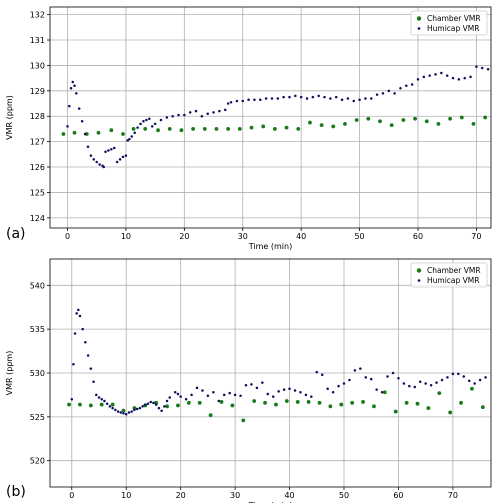  What do you see at coordinates (37, 285) in the screenshot?
I see `y-tick-label: 540` at bounding box center [37, 285].